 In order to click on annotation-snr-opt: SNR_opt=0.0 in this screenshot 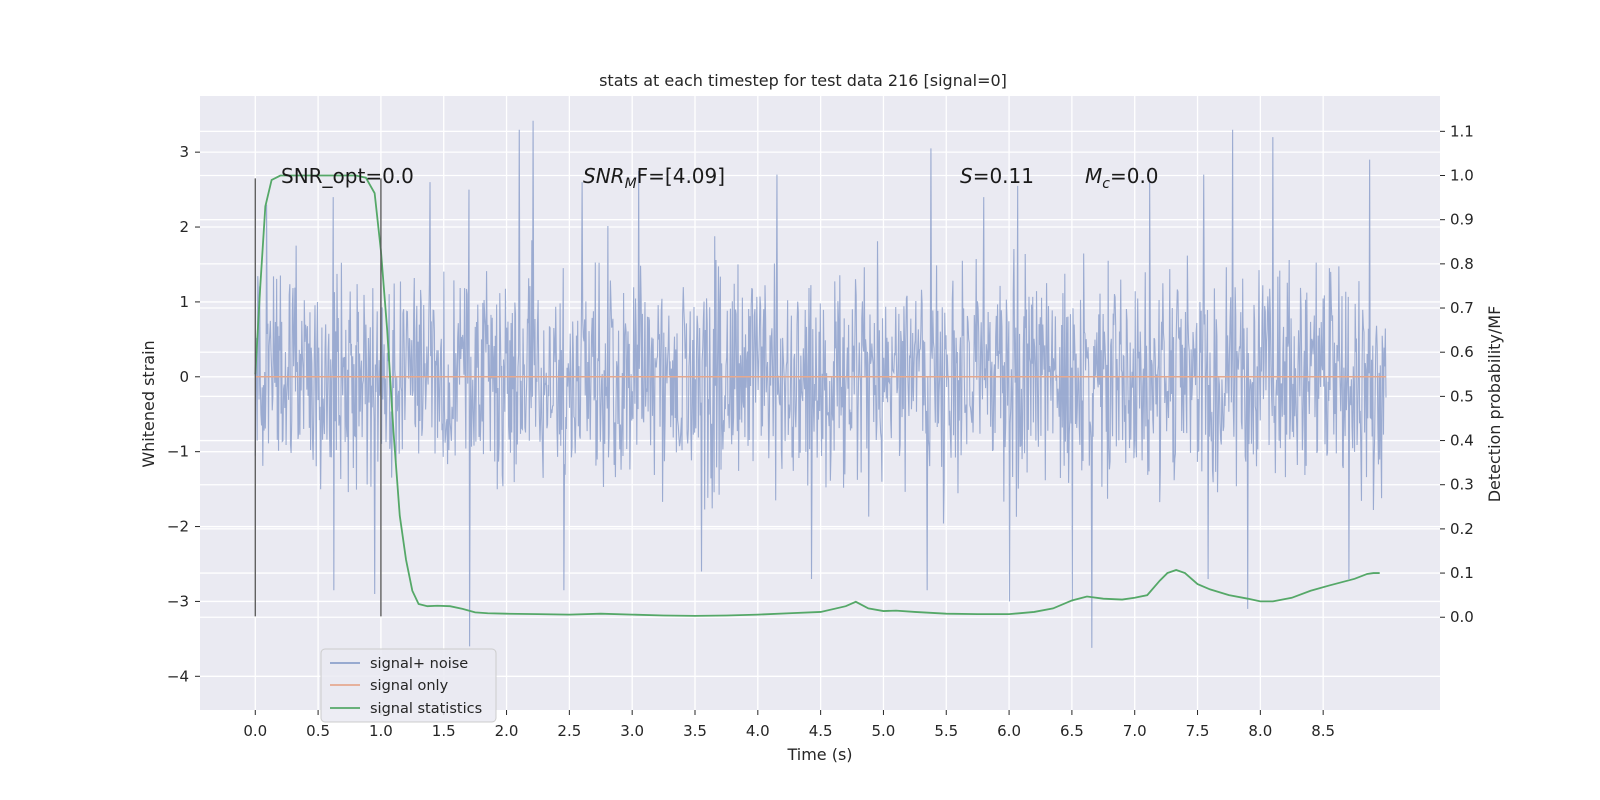, I will do `click(347, 176)`.